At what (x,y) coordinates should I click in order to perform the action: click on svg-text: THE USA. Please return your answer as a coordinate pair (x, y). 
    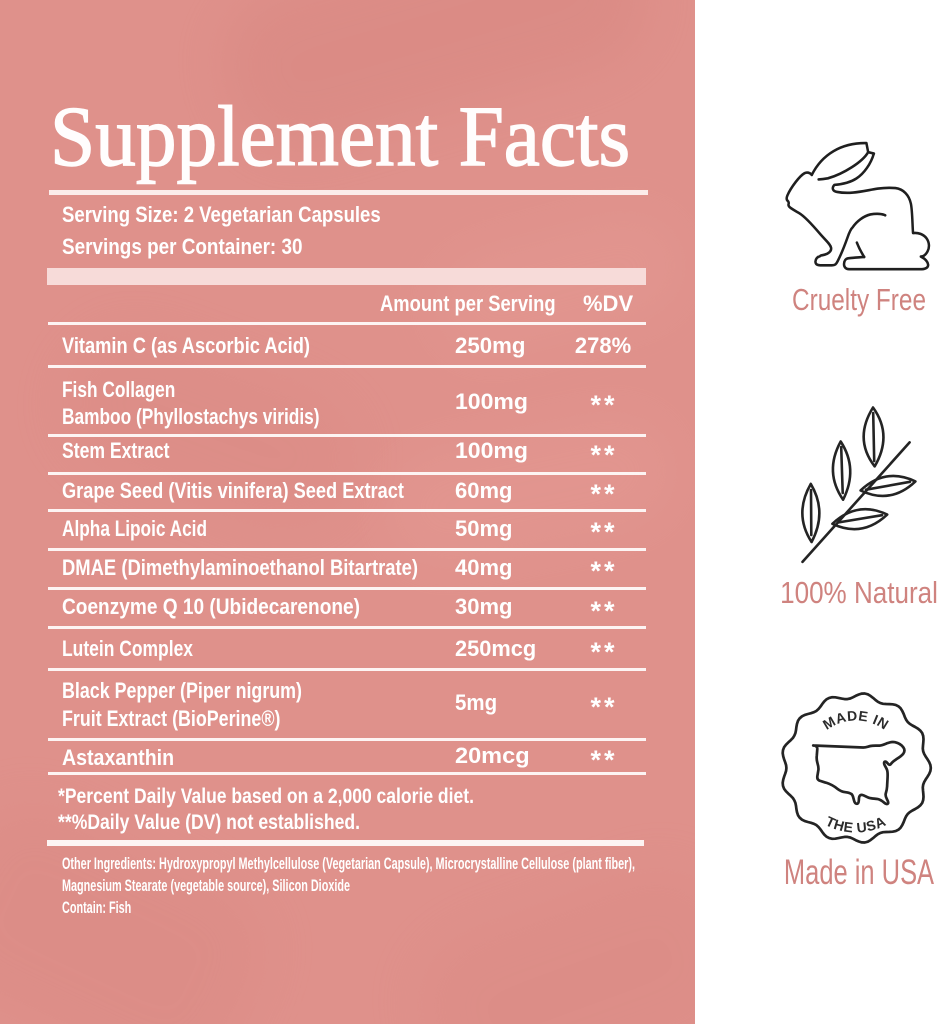
    Looking at the image, I should click on (855, 824).